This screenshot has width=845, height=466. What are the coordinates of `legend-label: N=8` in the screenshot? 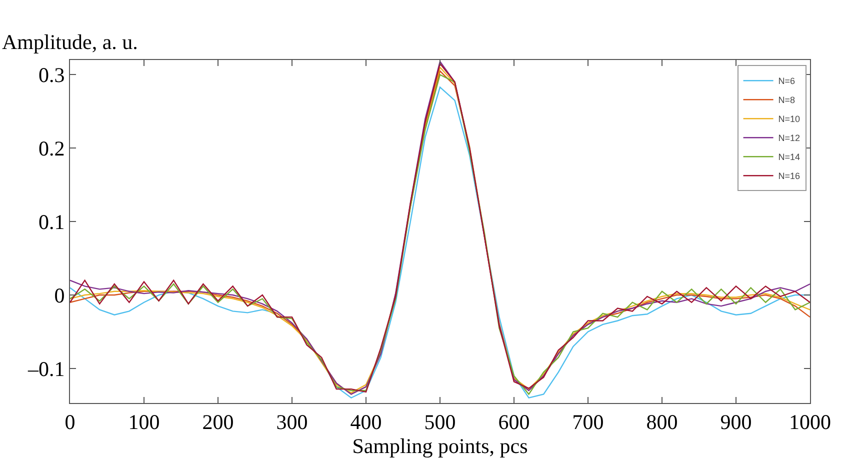 It's located at (787, 100).